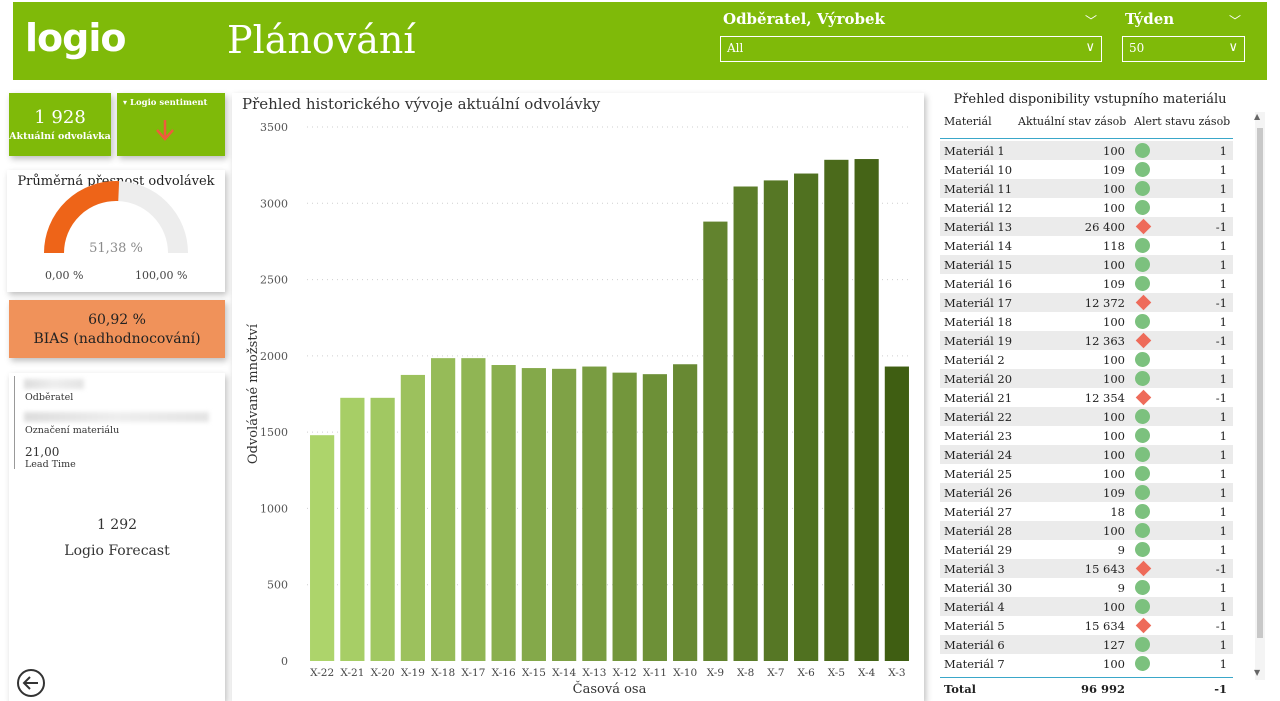 This screenshot has width=1280, height=701. What do you see at coordinates (1182, 121) in the screenshot?
I see `col-header-alert: Alert stavu zásob` at bounding box center [1182, 121].